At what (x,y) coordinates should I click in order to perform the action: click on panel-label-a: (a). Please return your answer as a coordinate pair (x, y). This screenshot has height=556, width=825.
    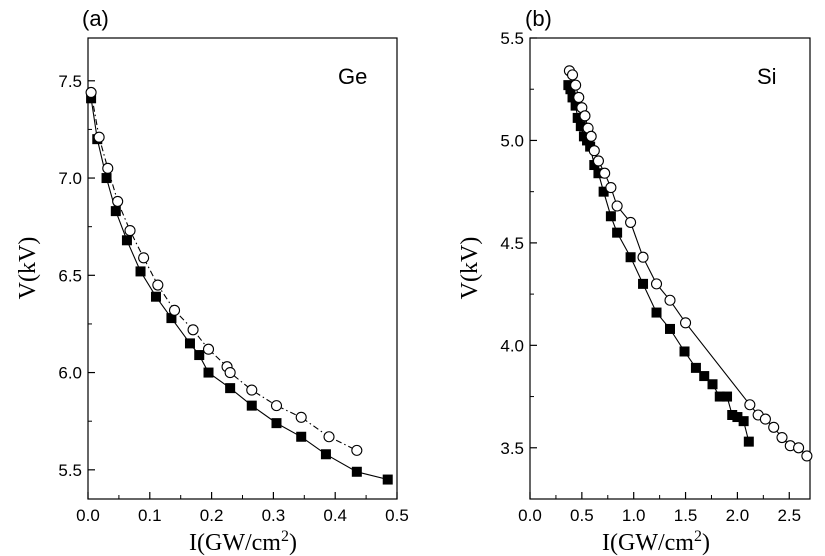
    Looking at the image, I should click on (95, 18).